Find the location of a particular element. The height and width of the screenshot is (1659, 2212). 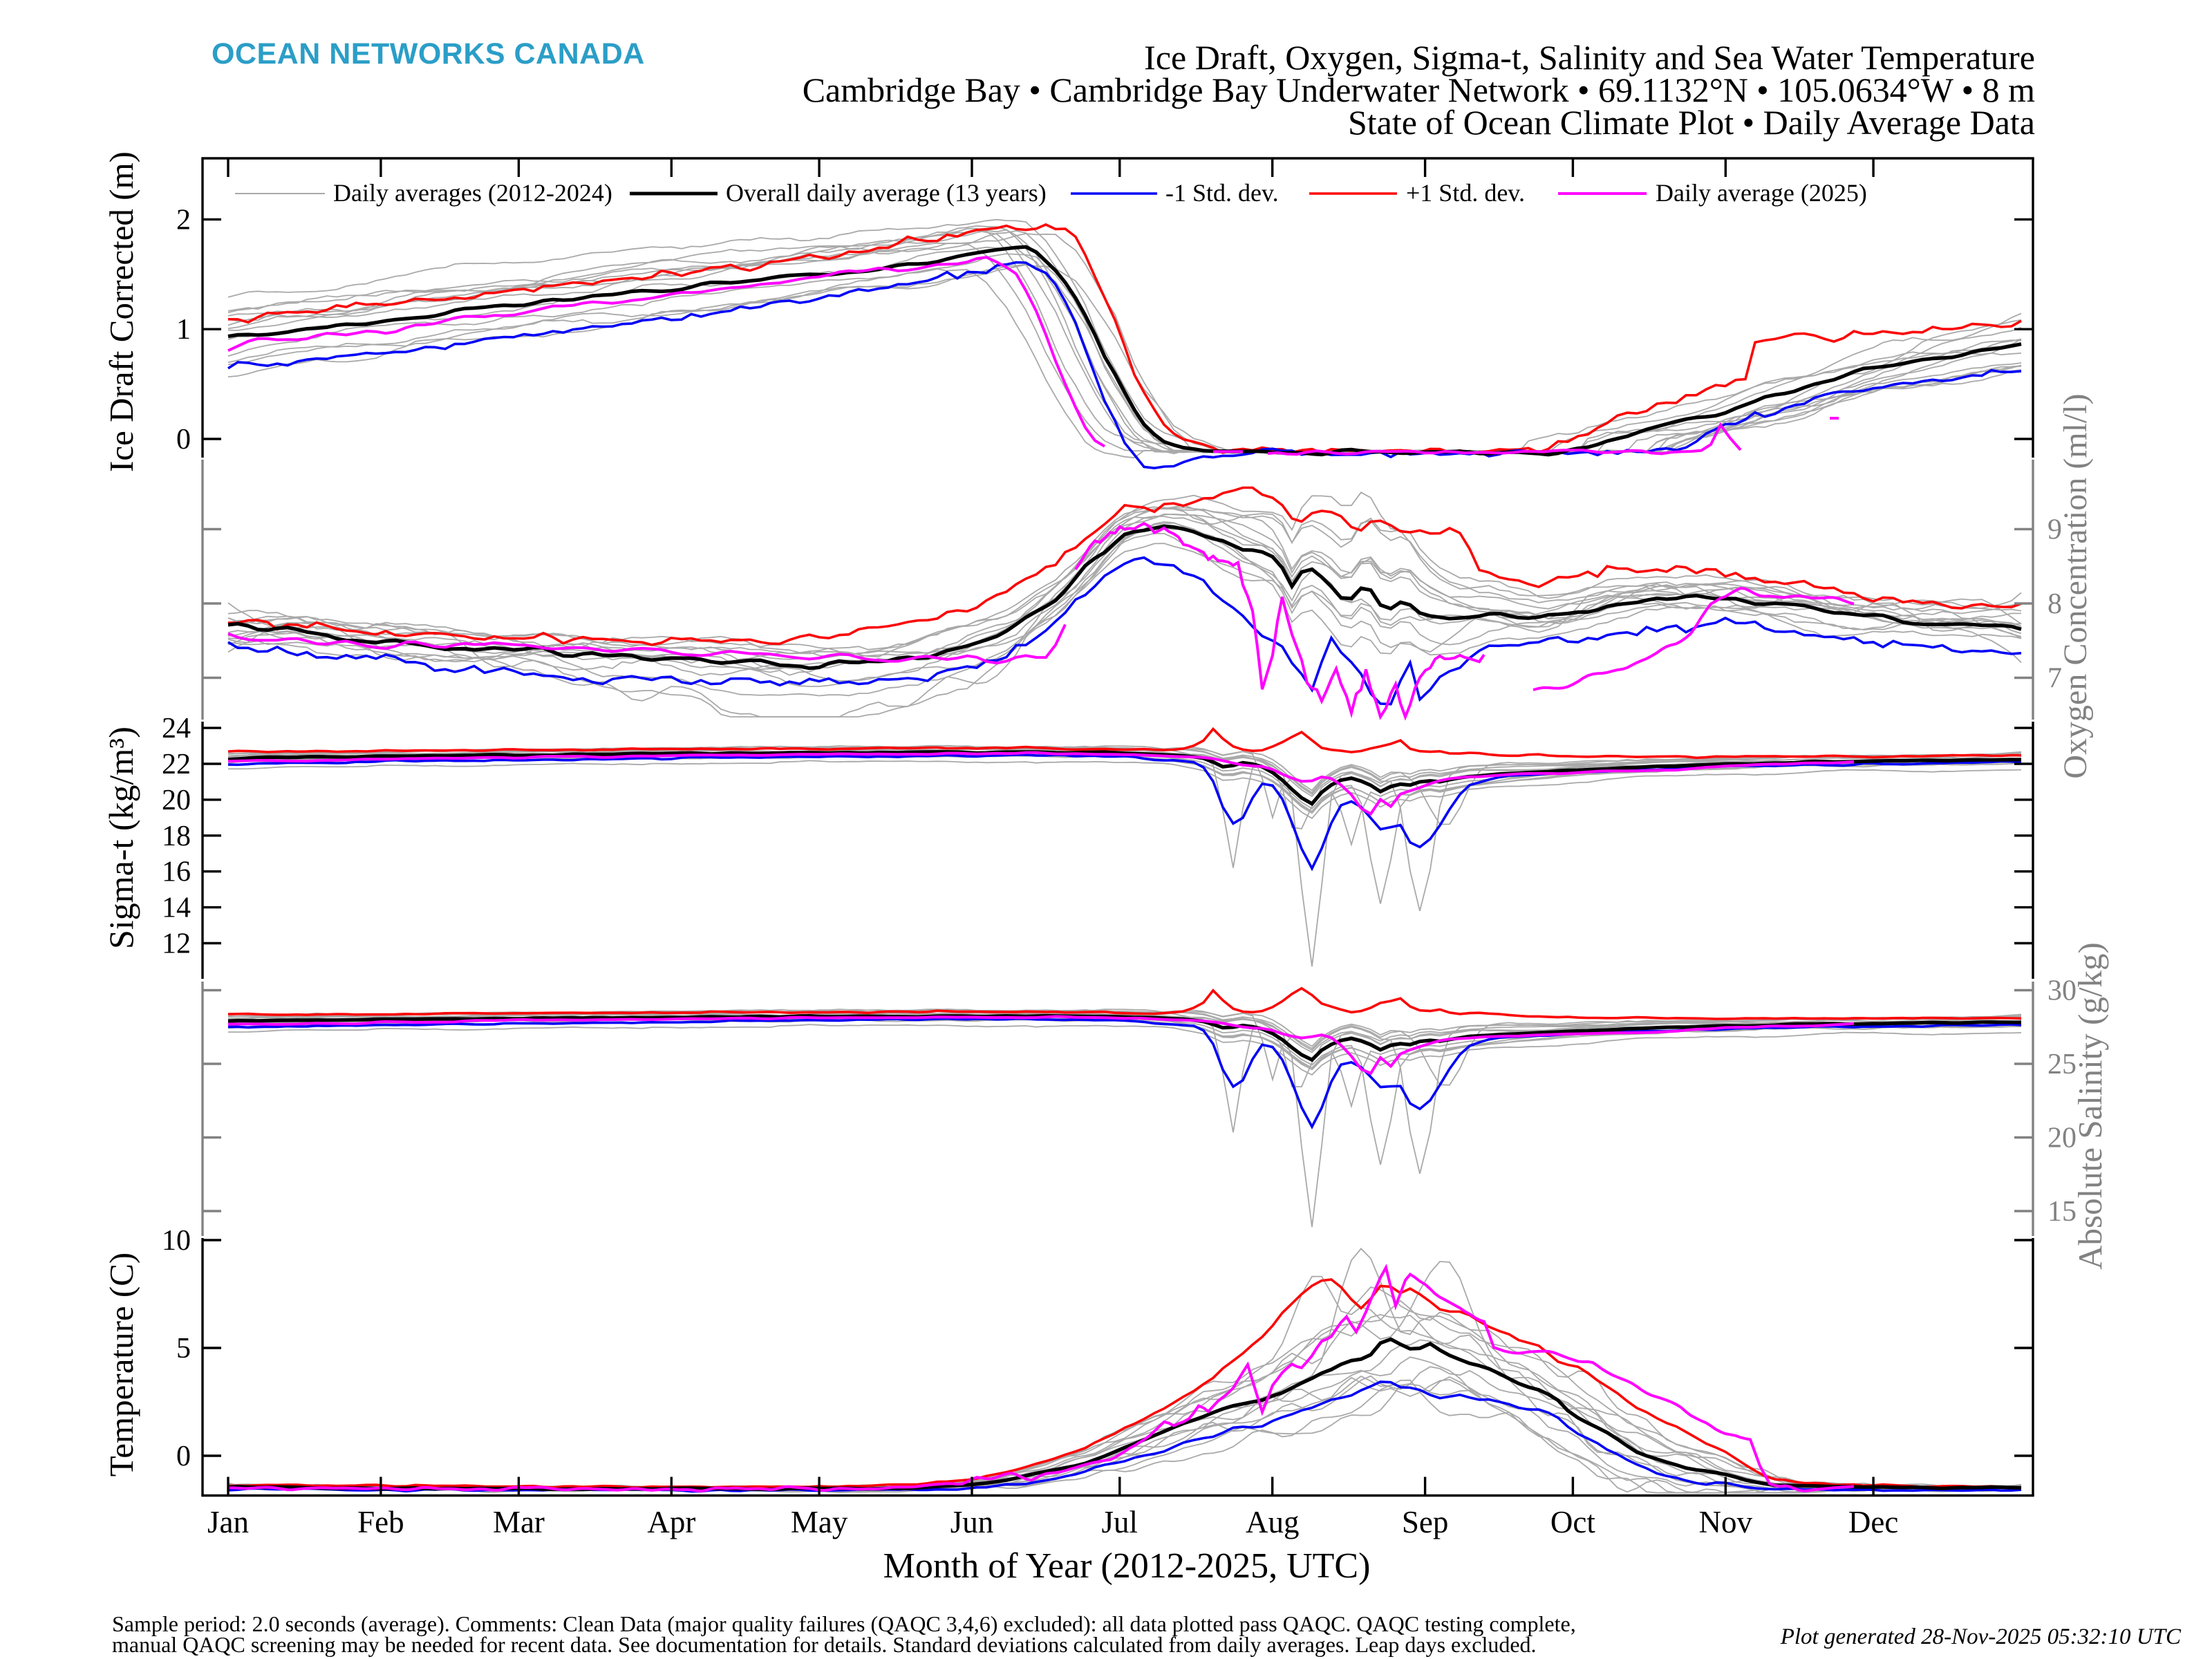

svg-text: 12 is located at coordinates (176, 944).